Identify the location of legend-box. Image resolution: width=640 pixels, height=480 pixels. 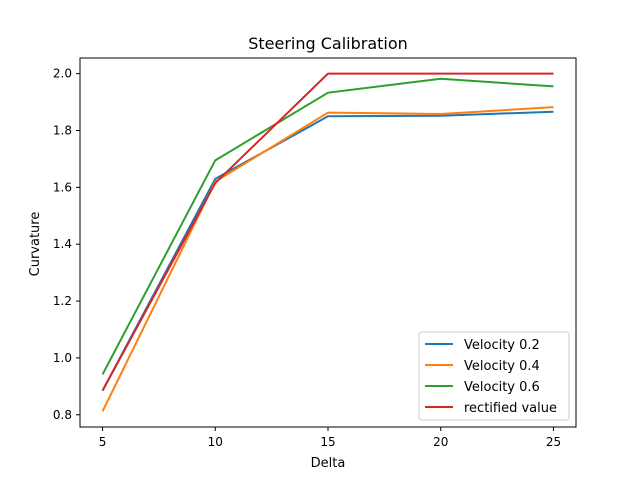
(494, 376).